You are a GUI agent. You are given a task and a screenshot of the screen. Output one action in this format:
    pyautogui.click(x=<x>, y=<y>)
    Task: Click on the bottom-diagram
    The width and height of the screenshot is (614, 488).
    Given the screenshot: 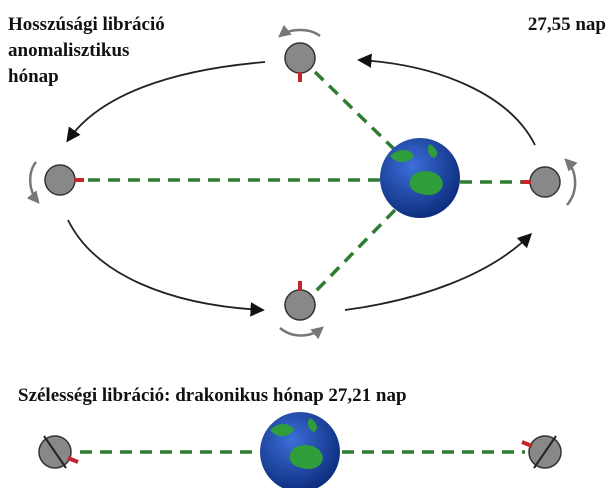 What is the action you would take?
    pyautogui.click(x=300, y=450)
    